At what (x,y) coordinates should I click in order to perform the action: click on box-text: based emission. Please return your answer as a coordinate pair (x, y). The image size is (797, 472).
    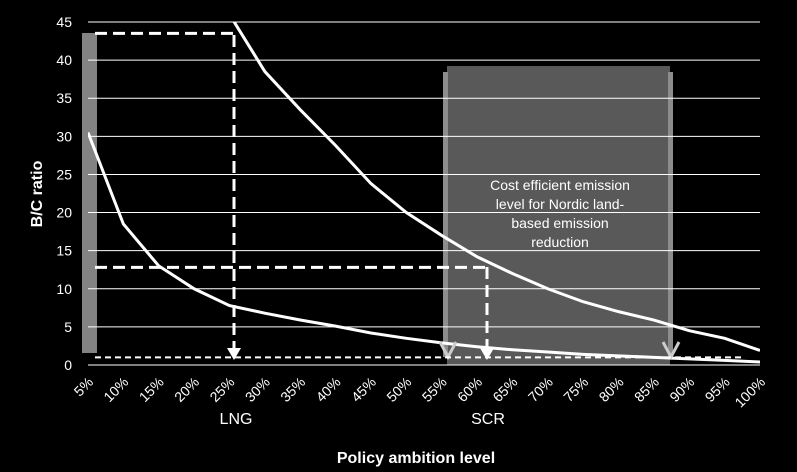
    Looking at the image, I should click on (559, 223).